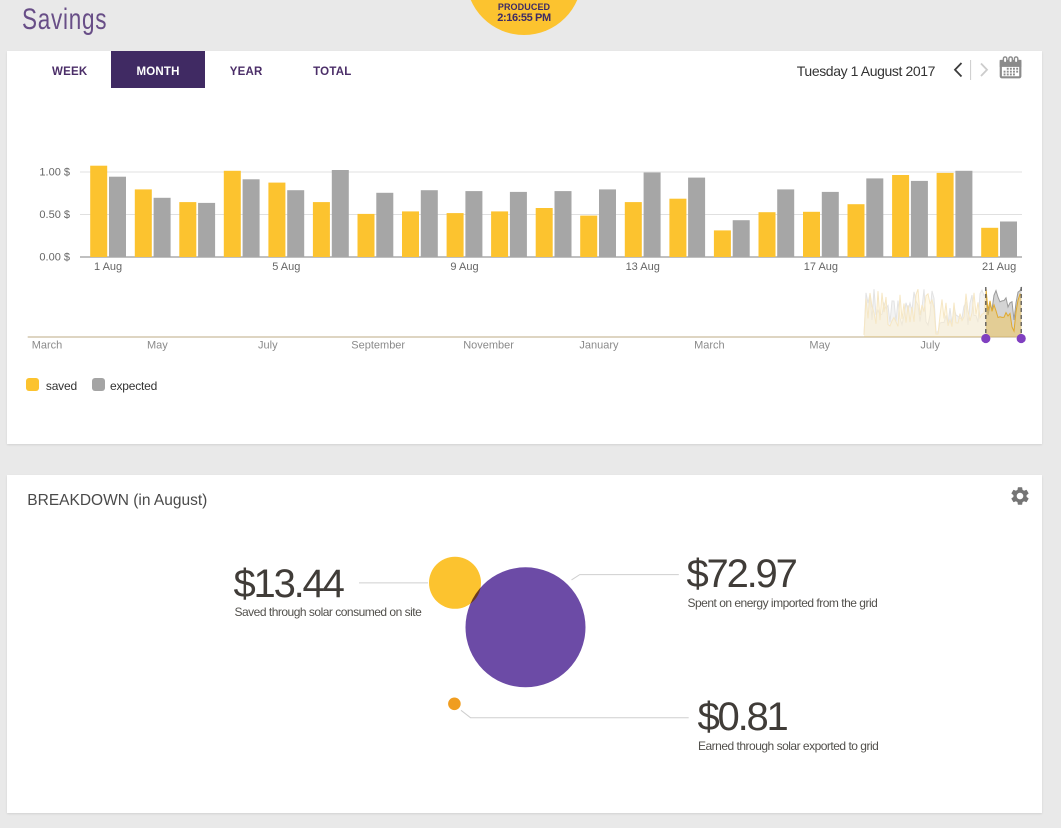 Image resolution: width=1061 pixels, height=828 pixels. I want to click on svg-text: January, so click(599, 346).